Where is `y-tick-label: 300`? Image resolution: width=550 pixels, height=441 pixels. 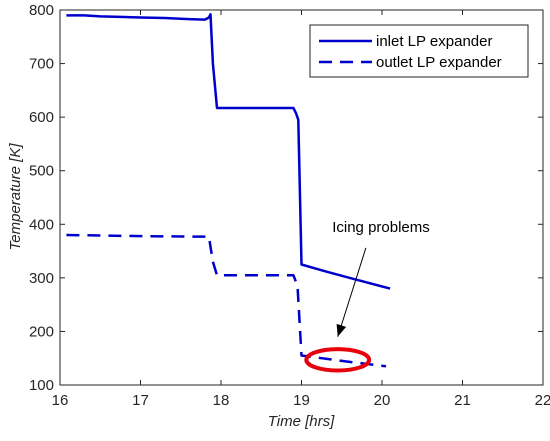
y-tick-label: 300 is located at coordinates (41, 278).